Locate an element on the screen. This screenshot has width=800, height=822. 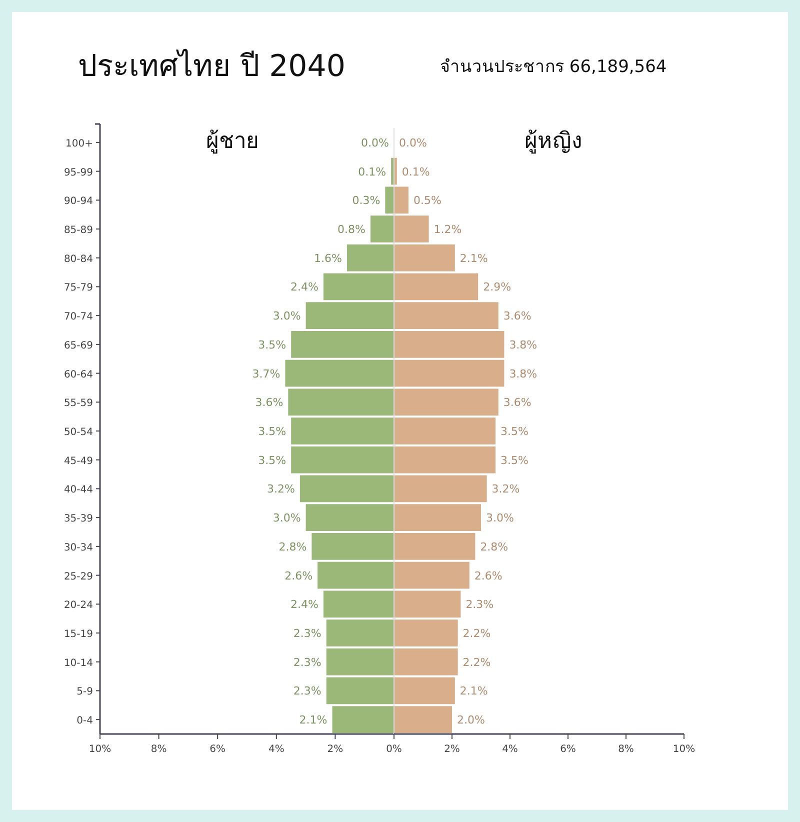
y-tick-label: 70-74 is located at coordinates (78, 317).